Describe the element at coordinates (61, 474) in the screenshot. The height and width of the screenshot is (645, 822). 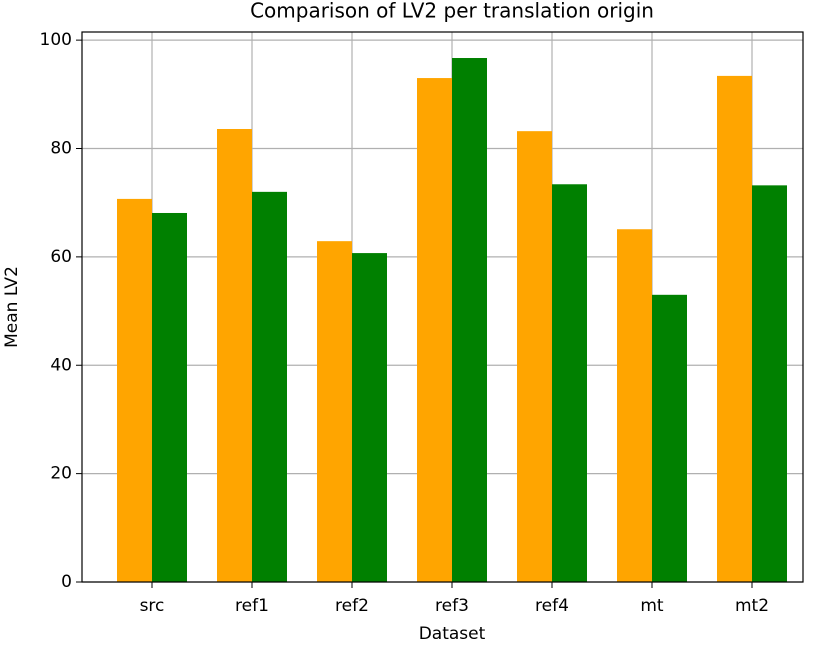
I see `y-tick-label: 20` at that location.